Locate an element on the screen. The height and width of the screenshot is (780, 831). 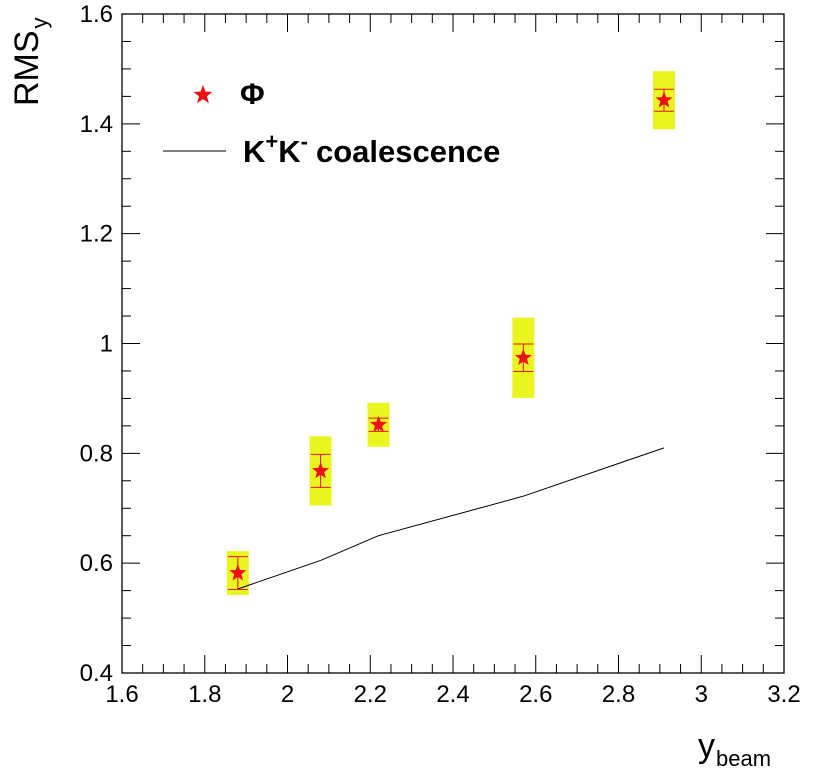
y-tick-label: 0.4 is located at coordinates (96, 673).